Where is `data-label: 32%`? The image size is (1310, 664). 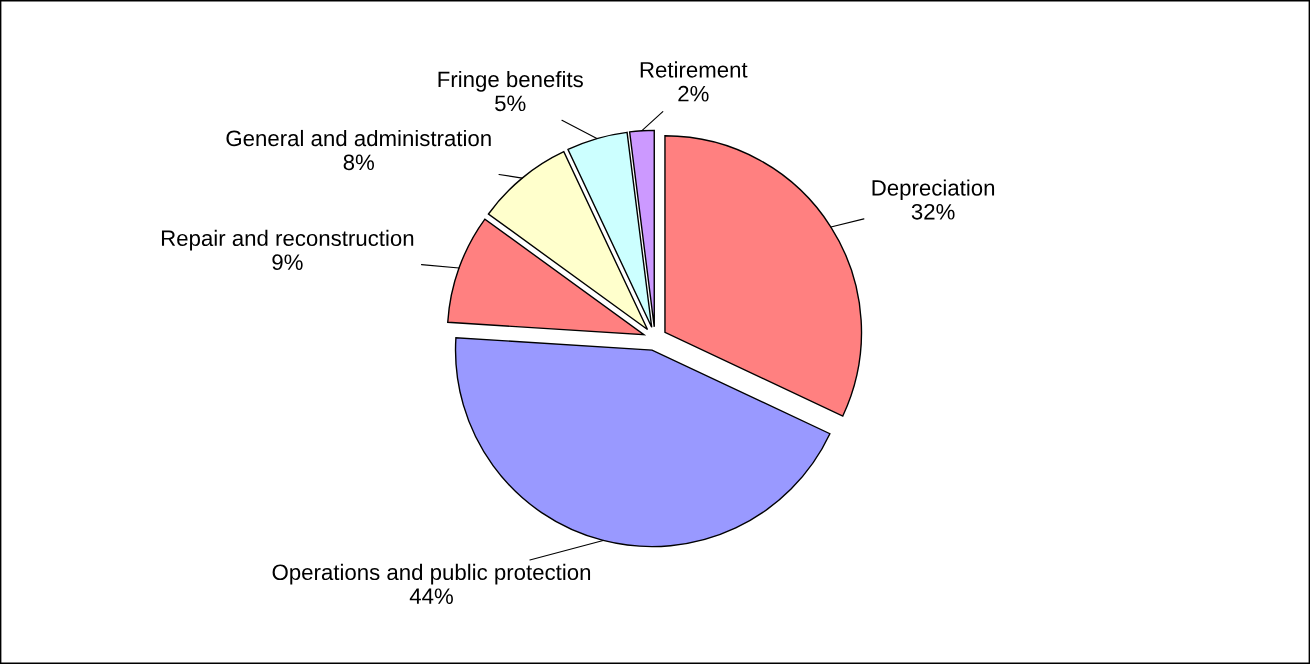
data-label: 32% is located at coordinates (933, 211).